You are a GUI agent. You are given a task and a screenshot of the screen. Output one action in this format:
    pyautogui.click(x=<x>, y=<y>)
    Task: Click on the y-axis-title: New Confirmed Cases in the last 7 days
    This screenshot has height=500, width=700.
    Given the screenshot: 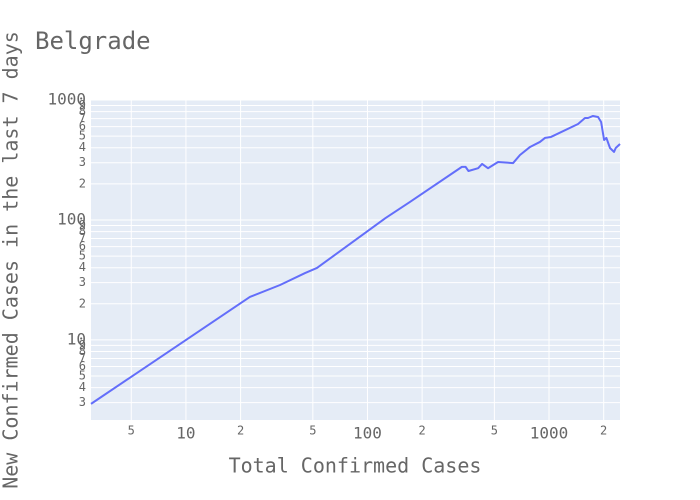 What is the action you would take?
    pyautogui.click(x=11, y=260)
    